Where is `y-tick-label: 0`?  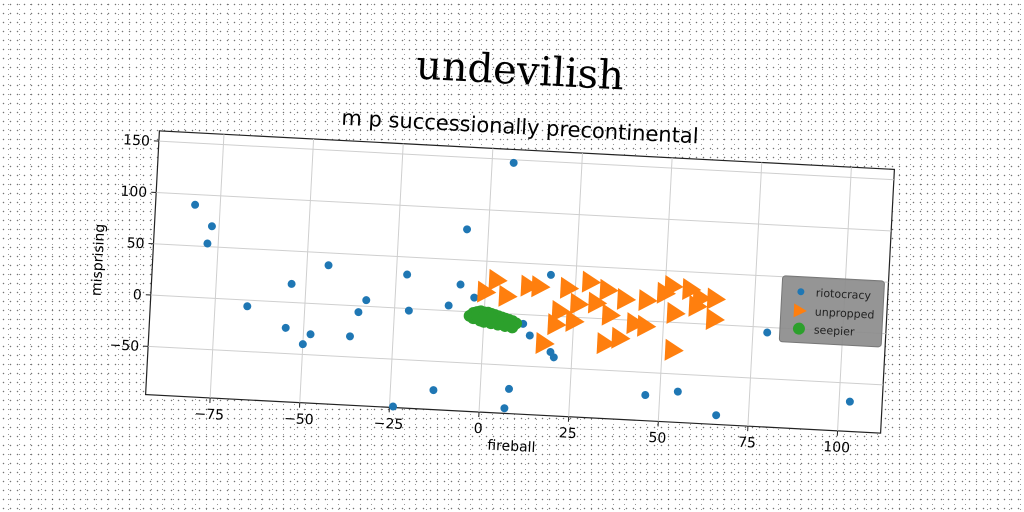
y-tick-label: 0 is located at coordinates (137, 295).